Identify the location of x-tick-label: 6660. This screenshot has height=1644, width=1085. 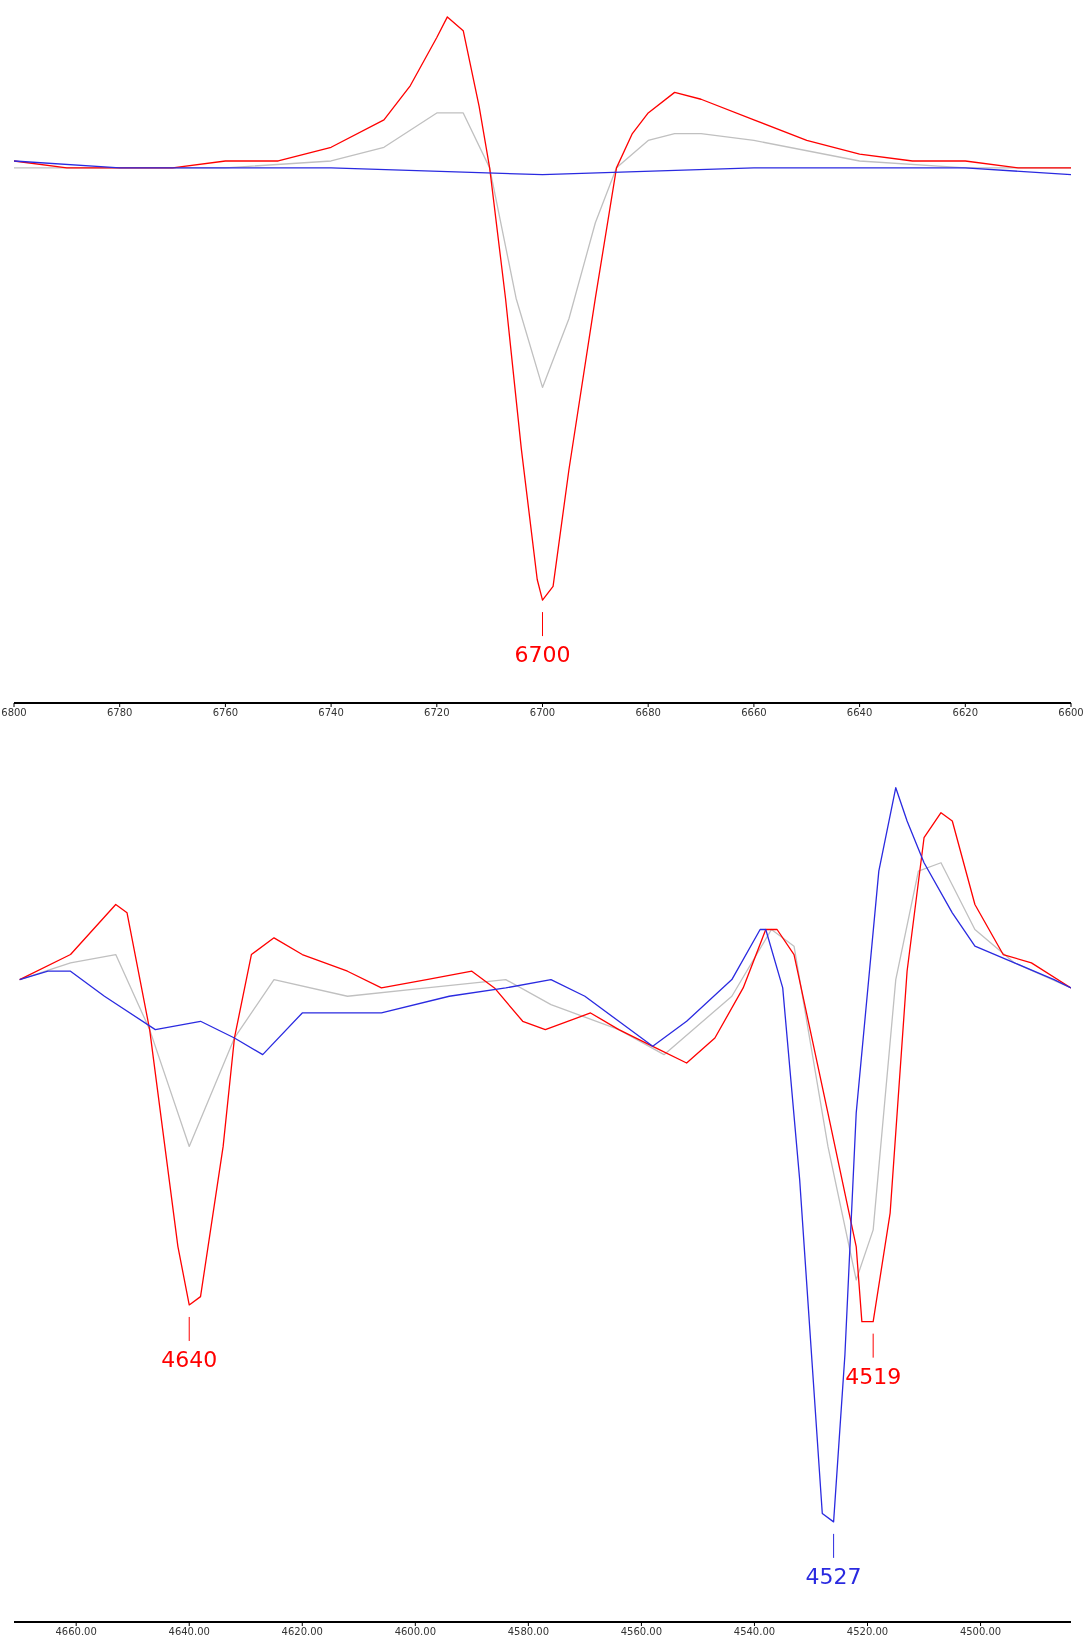
(754, 713).